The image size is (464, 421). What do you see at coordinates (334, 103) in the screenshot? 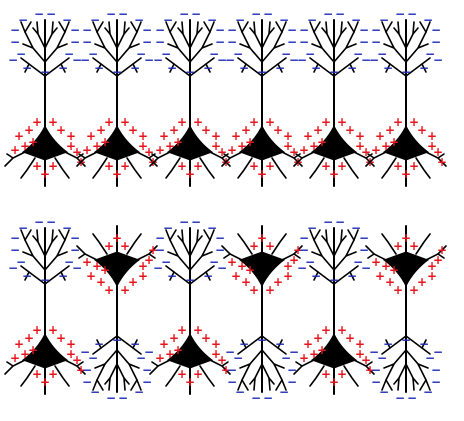
I see `neuron-r1-c5` at bounding box center [334, 103].